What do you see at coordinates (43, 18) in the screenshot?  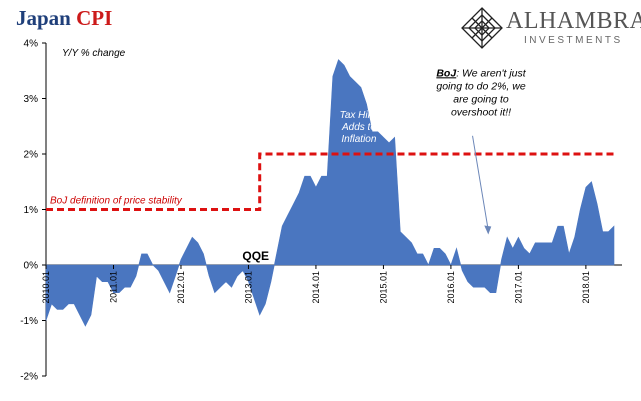 I see `title-country: Japan` at bounding box center [43, 18].